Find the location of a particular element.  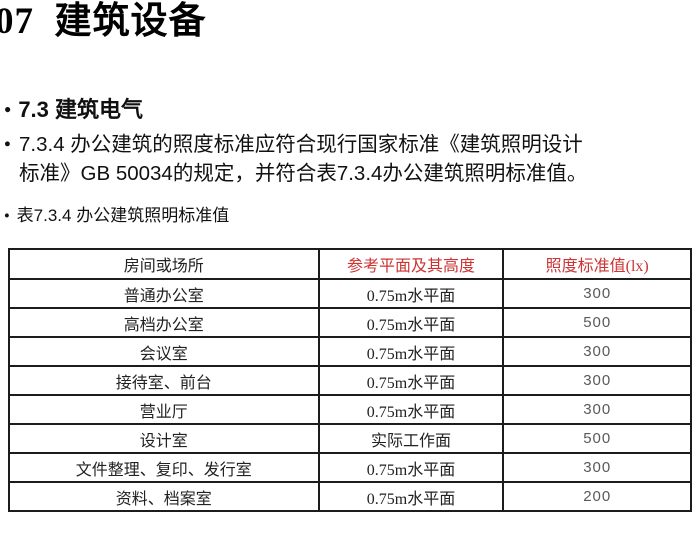

room-cell: 接待室、前台 is located at coordinates (164, 380).